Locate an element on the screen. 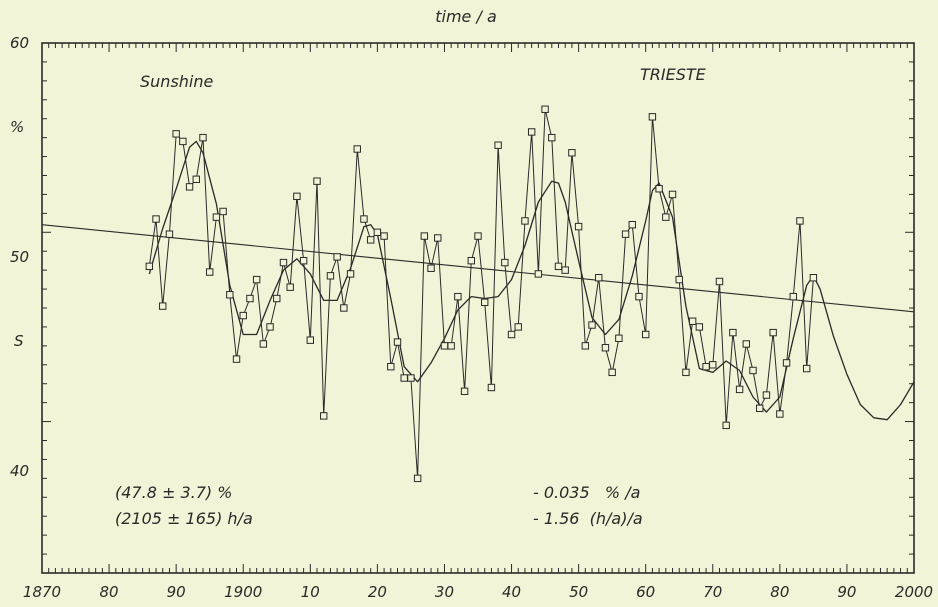  mean-hours-annotation: (2105 ± 165) h/a is located at coordinates (184, 518).